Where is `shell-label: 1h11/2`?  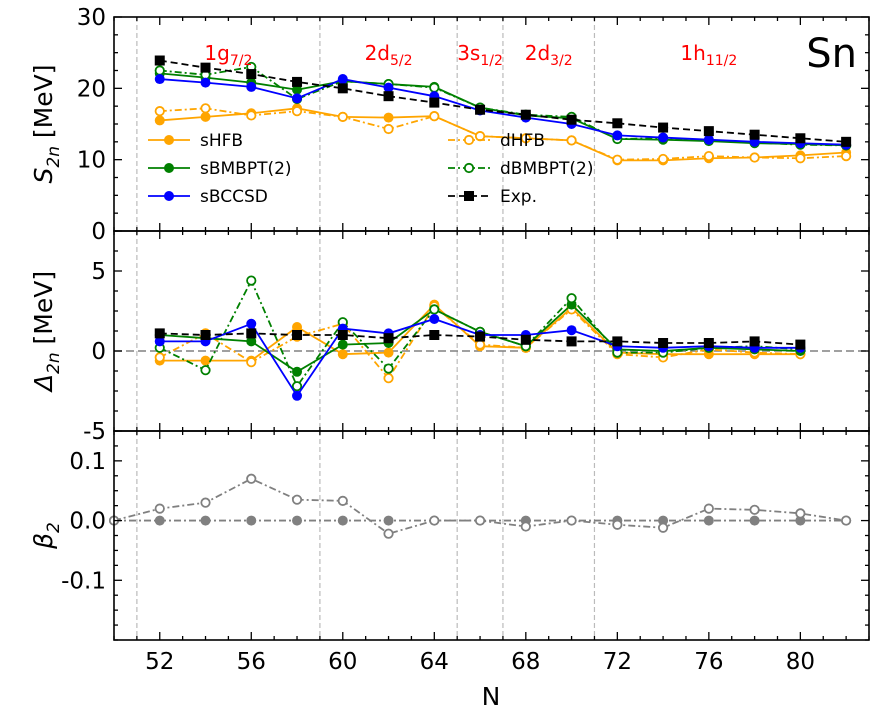 shell-label: 1h11/2 is located at coordinates (708, 55).